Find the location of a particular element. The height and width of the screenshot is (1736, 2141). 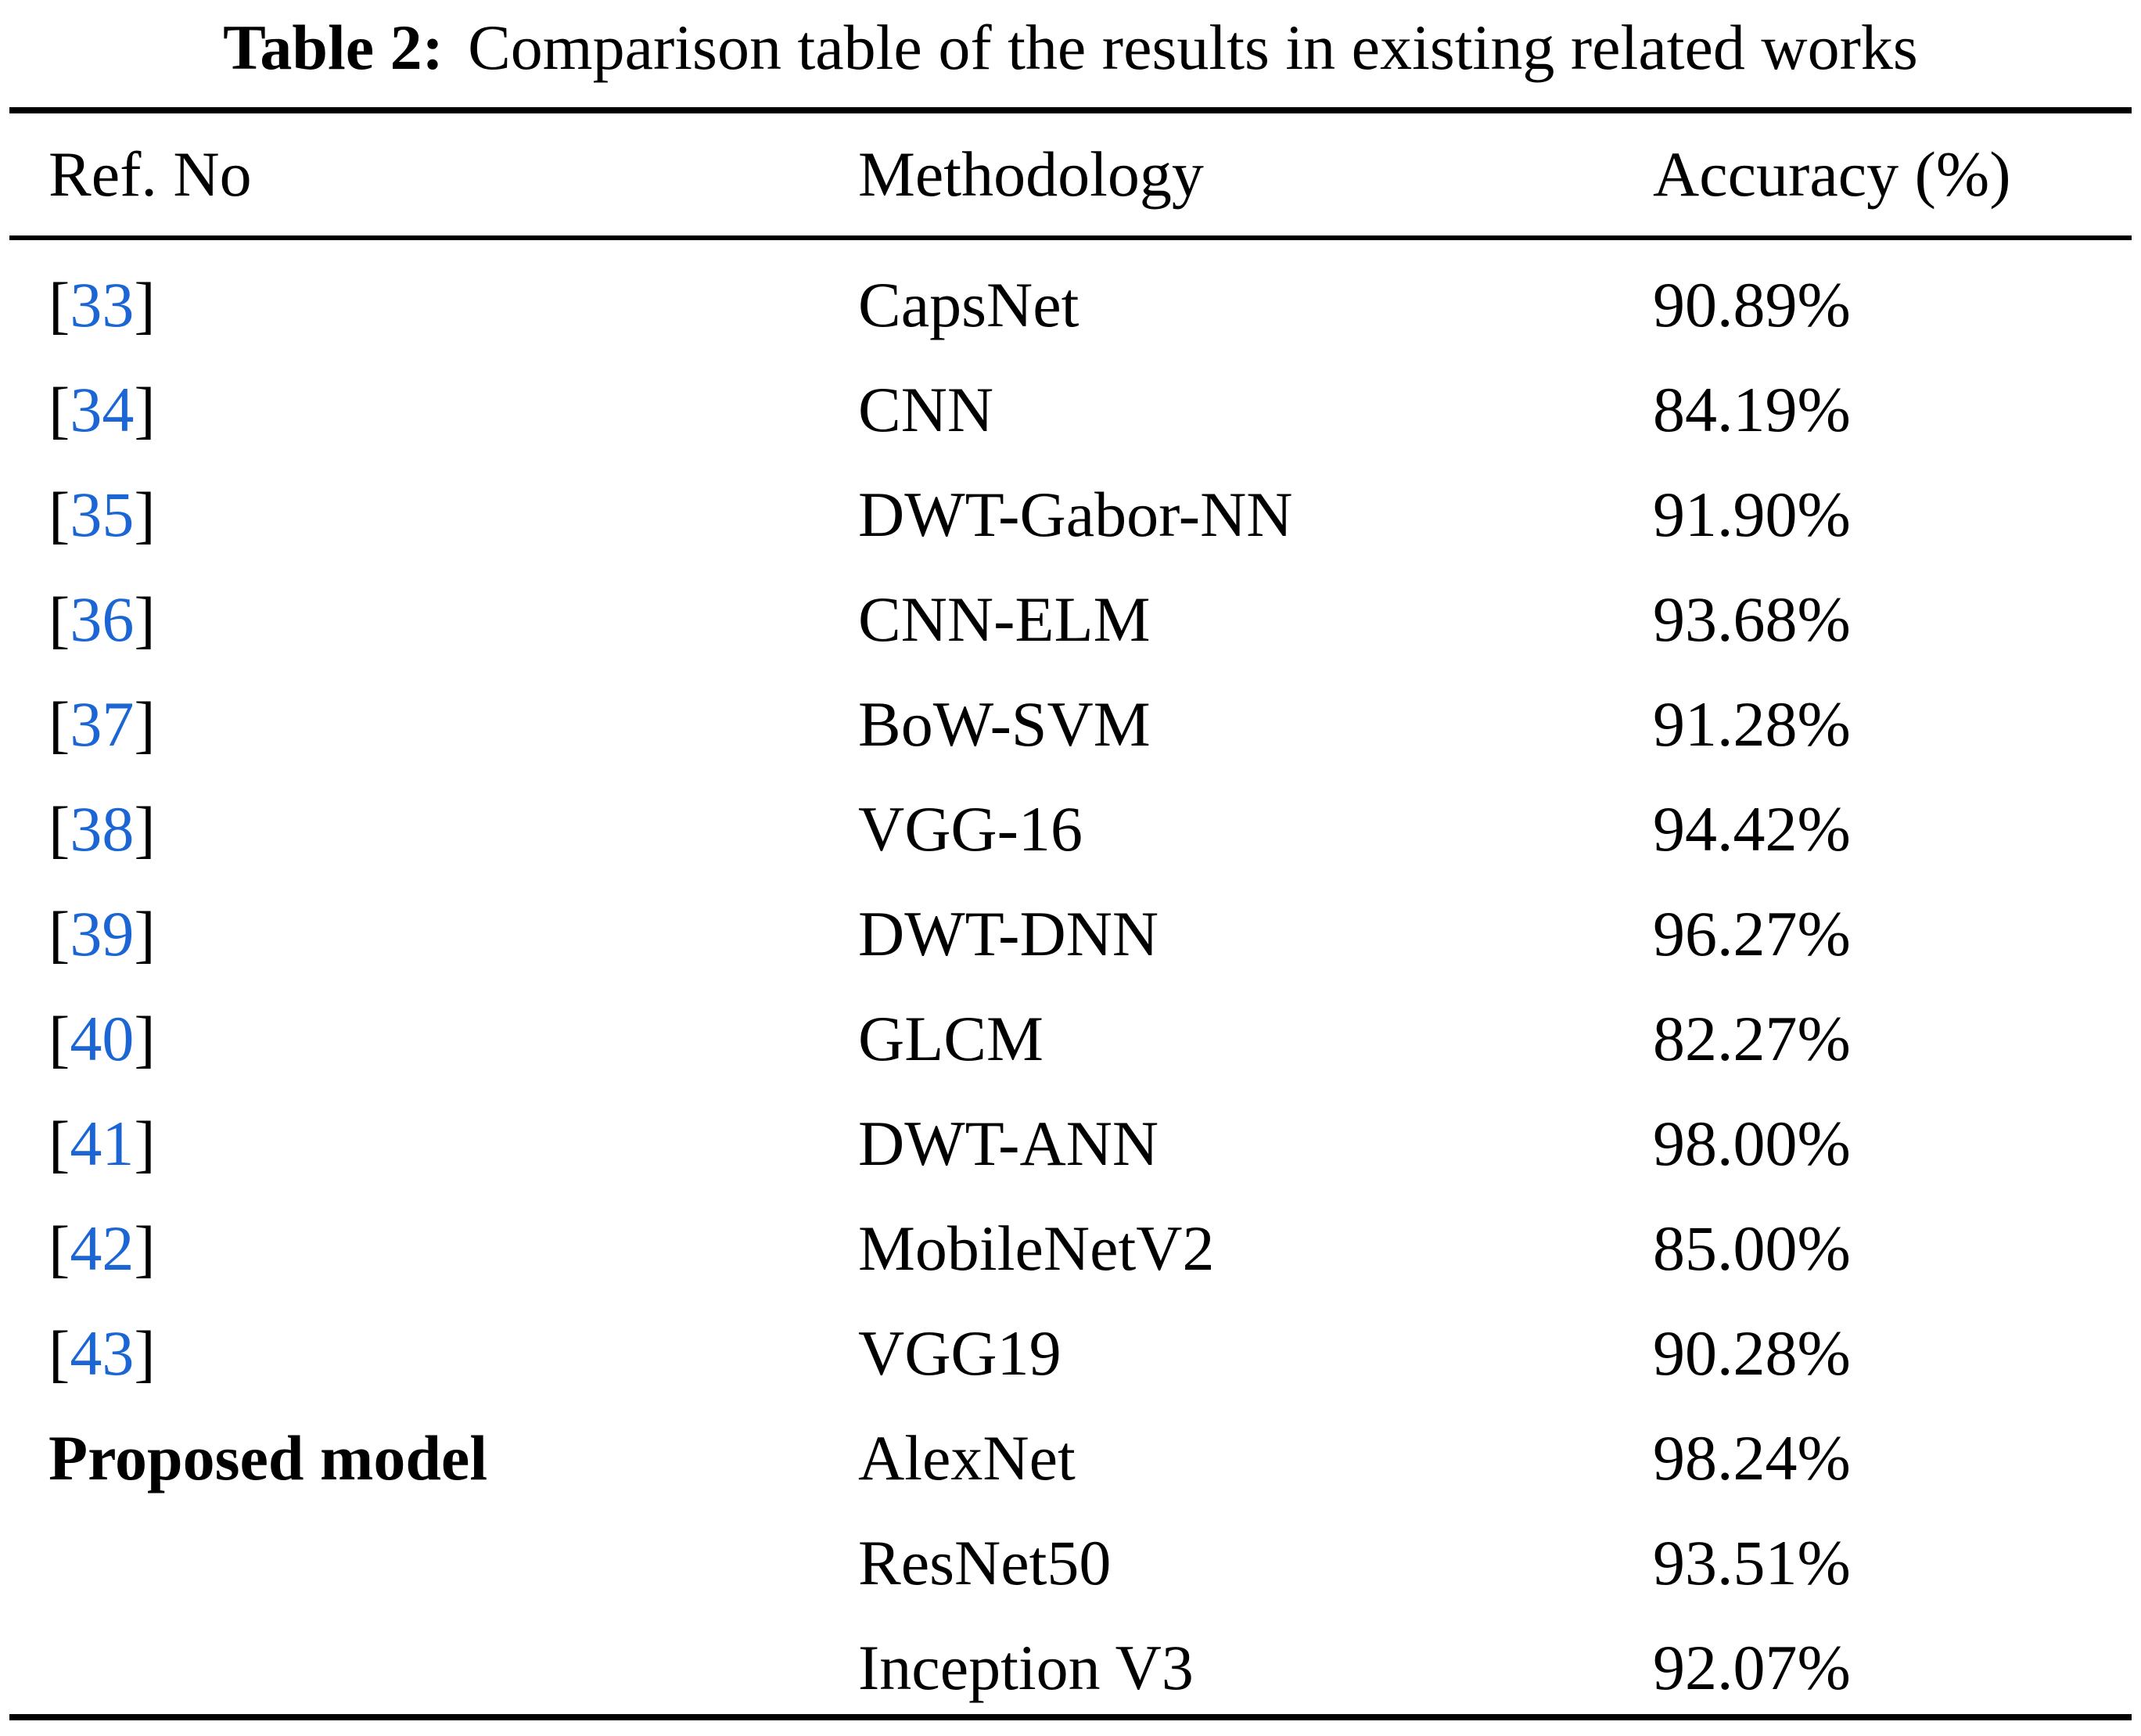

methodology-cell: VGG-16 is located at coordinates (970, 829).